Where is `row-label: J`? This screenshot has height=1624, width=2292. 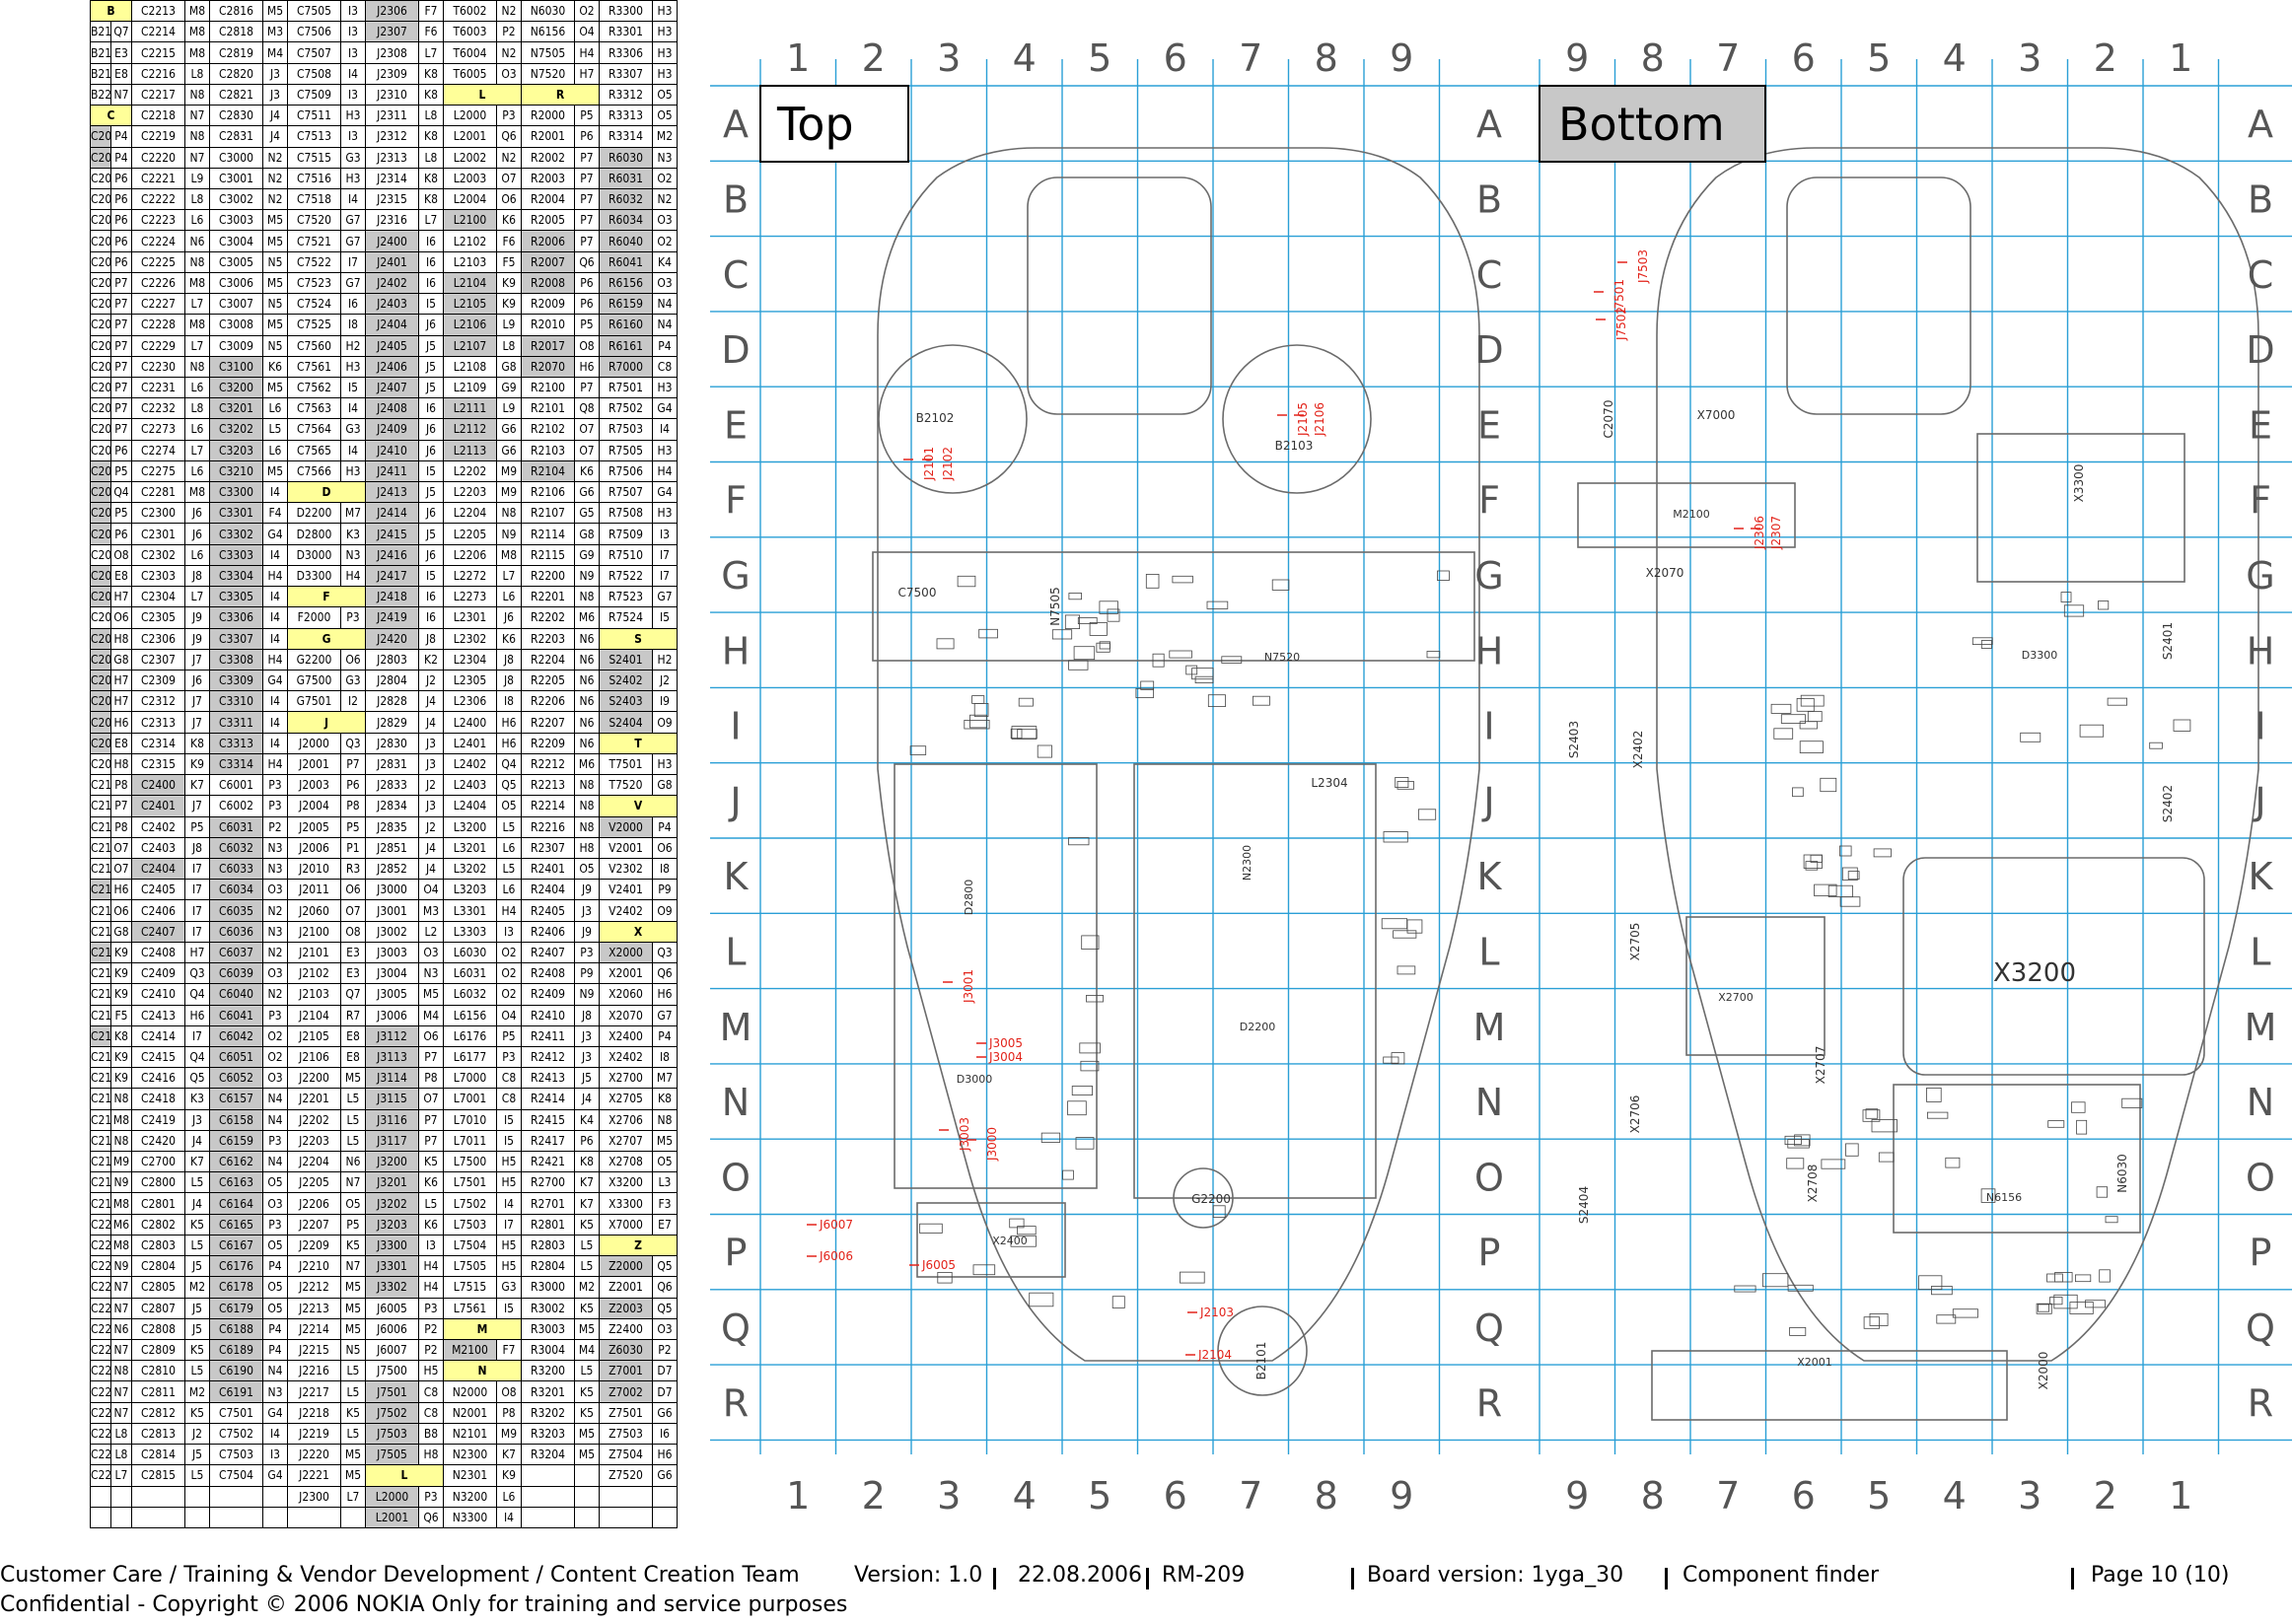 row-label: J is located at coordinates (2259, 802).